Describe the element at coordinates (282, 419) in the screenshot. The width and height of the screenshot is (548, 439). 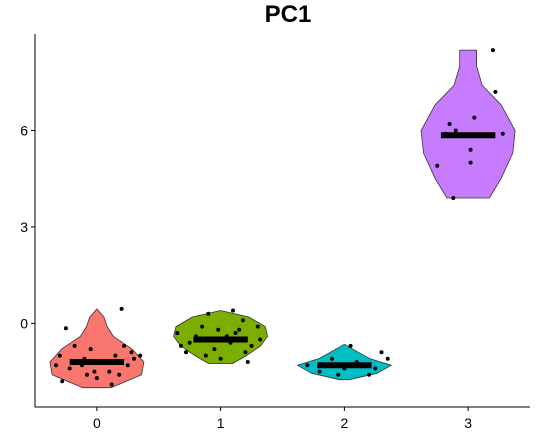
I see `x-axis-ticks: 0 1 2 3` at that location.